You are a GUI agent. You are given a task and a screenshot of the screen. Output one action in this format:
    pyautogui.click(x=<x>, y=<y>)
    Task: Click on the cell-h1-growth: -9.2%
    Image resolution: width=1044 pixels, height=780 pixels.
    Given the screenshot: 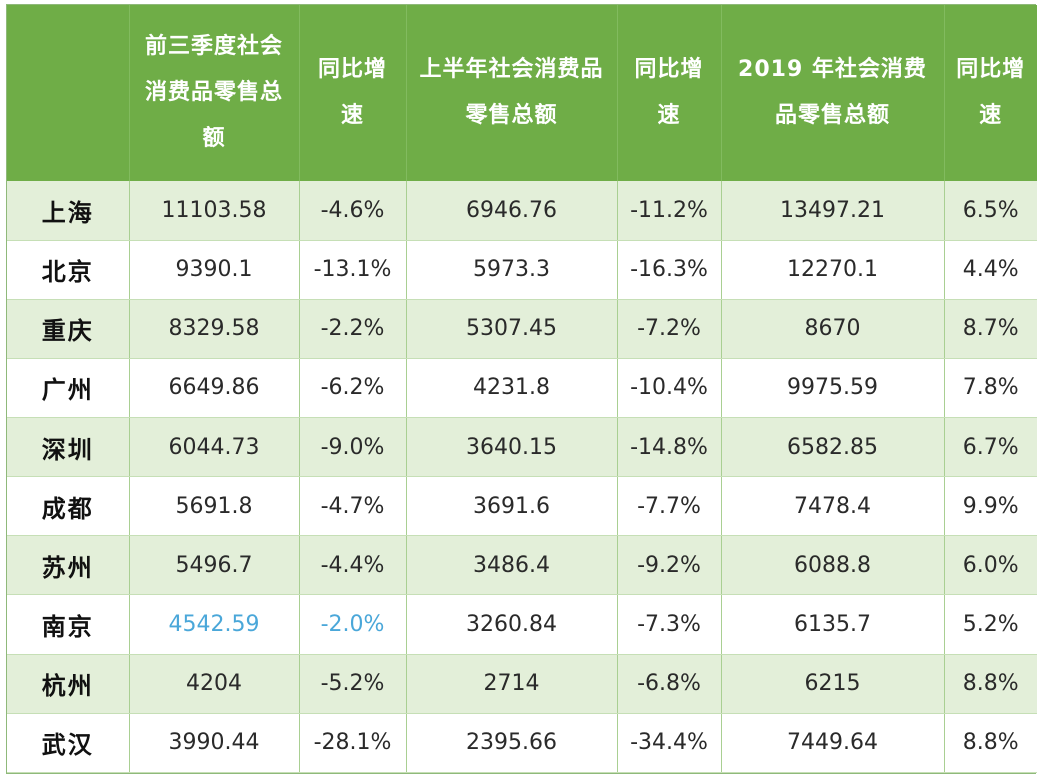 What is the action you would take?
    pyautogui.click(x=669, y=565)
    